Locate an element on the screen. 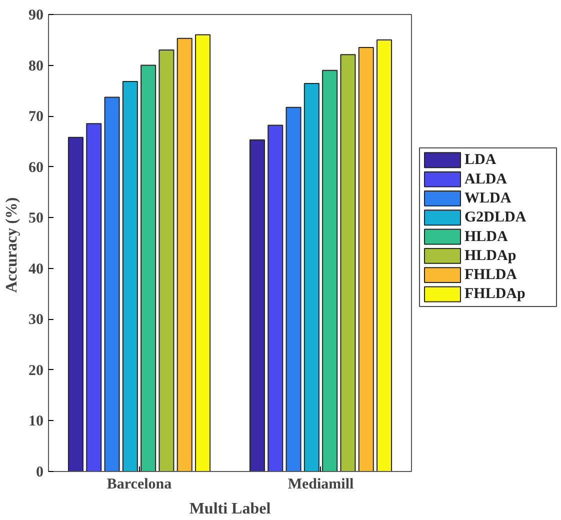  y-tick-label: 0 is located at coordinates (40, 472).